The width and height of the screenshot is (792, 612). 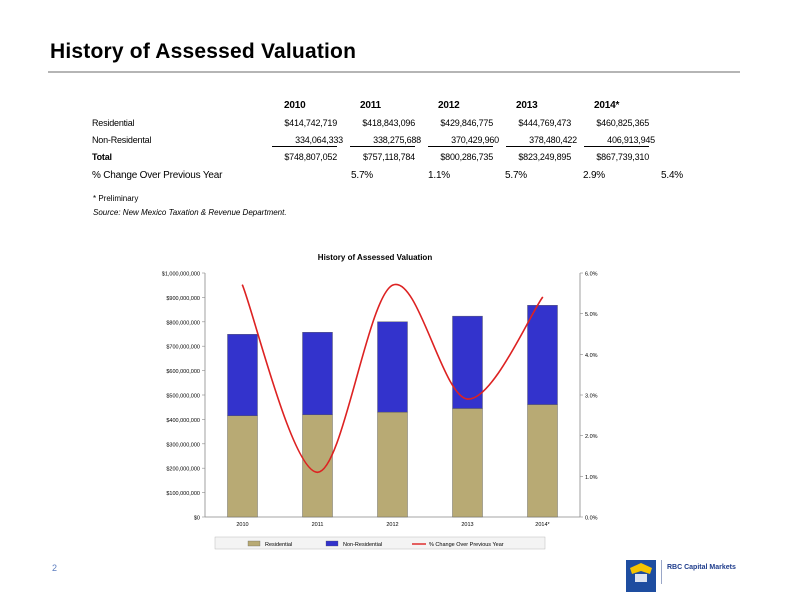 What do you see at coordinates (242, 525) in the screenshot?
I see `x-tick-label: 2010` at bounding box center [242, 525].